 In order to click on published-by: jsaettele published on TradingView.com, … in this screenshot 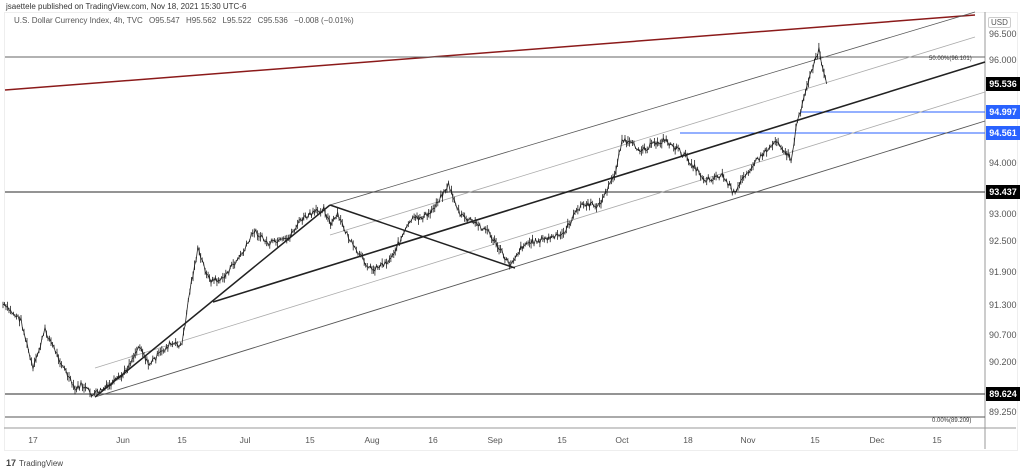, I will do `click(126, 6)`.